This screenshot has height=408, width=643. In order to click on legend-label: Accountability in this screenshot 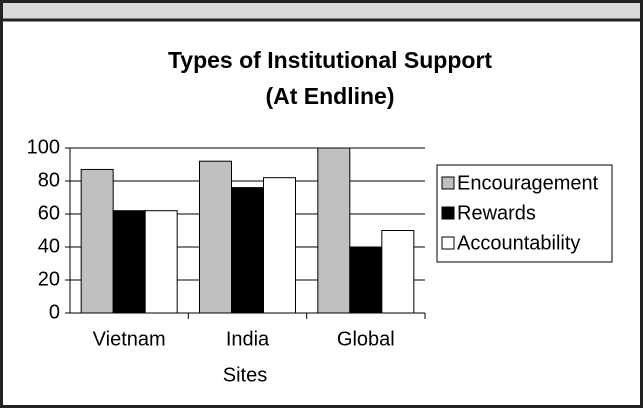, I will do `click(518, 243)`.